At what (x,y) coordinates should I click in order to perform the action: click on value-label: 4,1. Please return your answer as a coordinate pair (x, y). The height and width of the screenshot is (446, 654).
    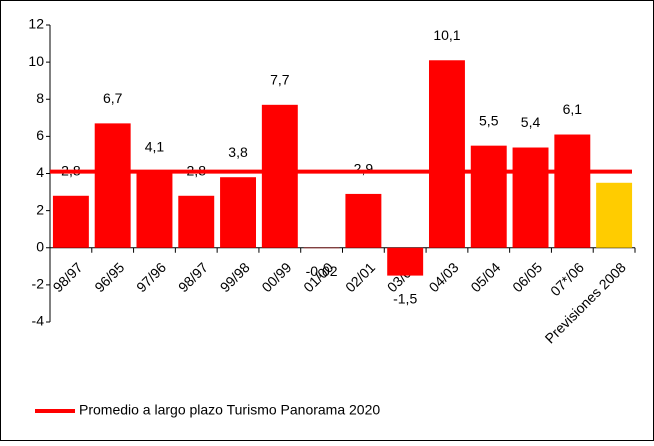
    Looking at the image, I should click on (155, 146).